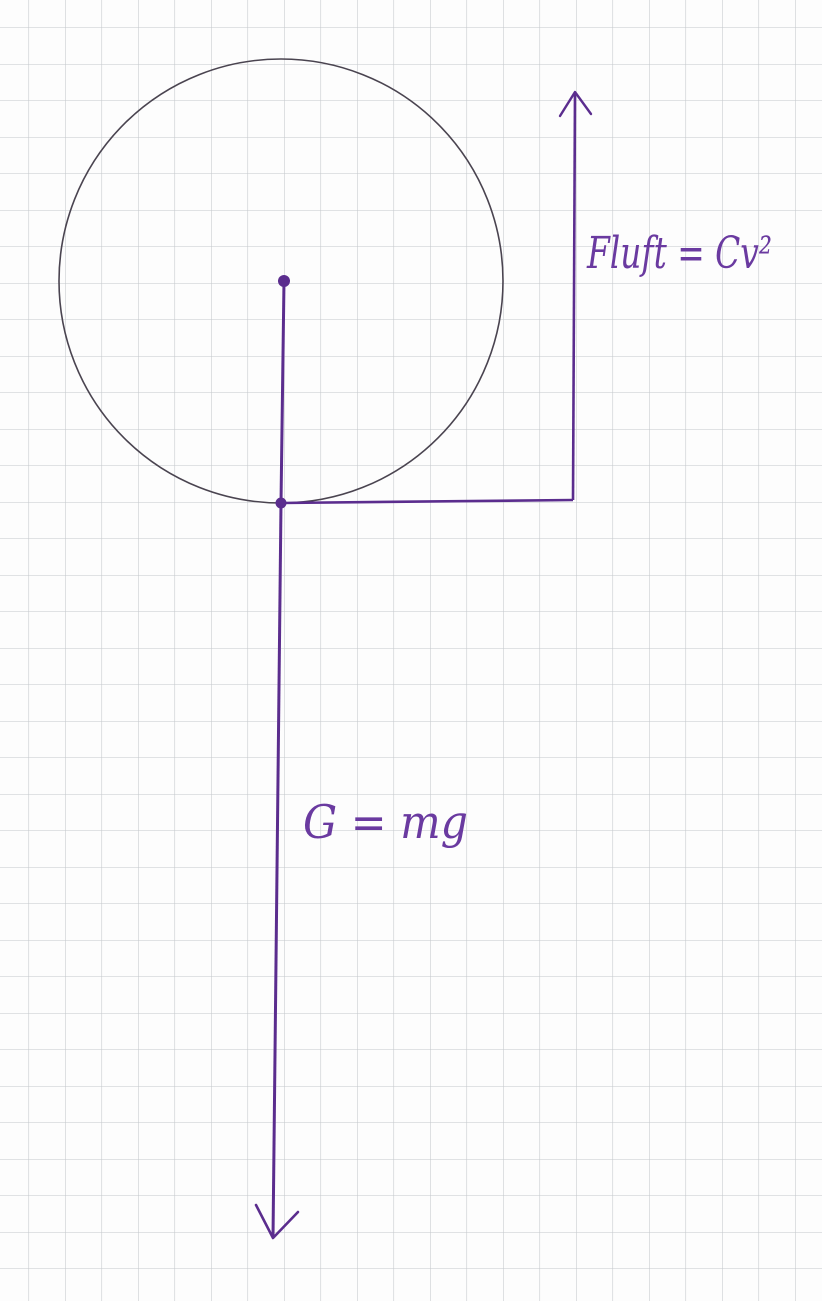  What do you see at coordinates (277, 870) in the screenshot?
I see `gravity-force-vector` at bounding box center [277, 870].